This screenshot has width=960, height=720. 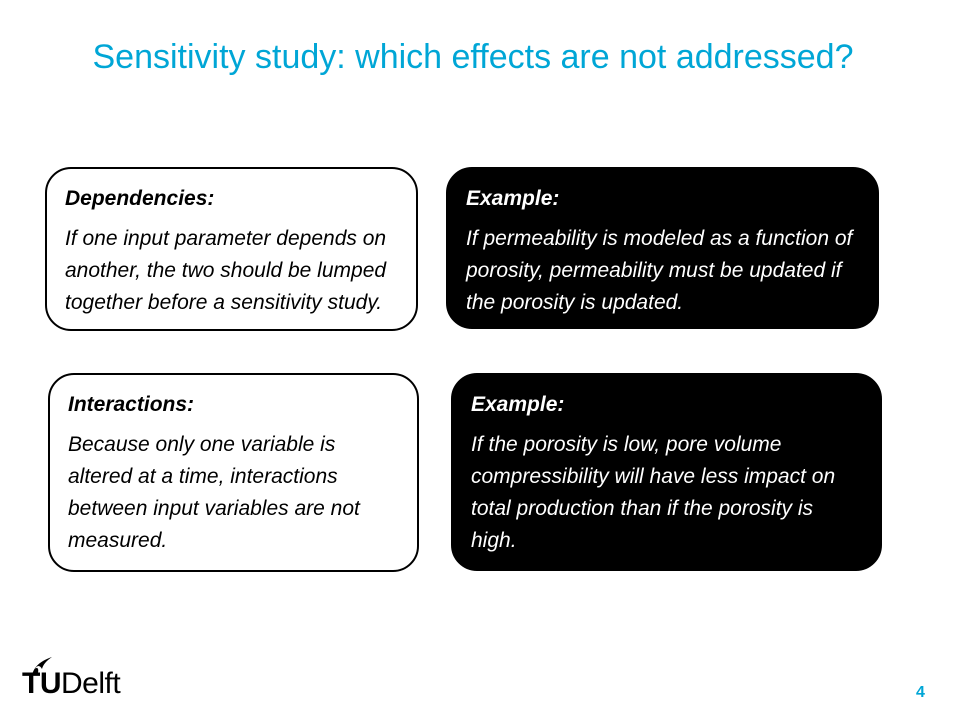 What do you see at coordinates (131, 404) in the screenshot?
I see `interactions-heading: Interactions:` at bounding box center [131, 404].